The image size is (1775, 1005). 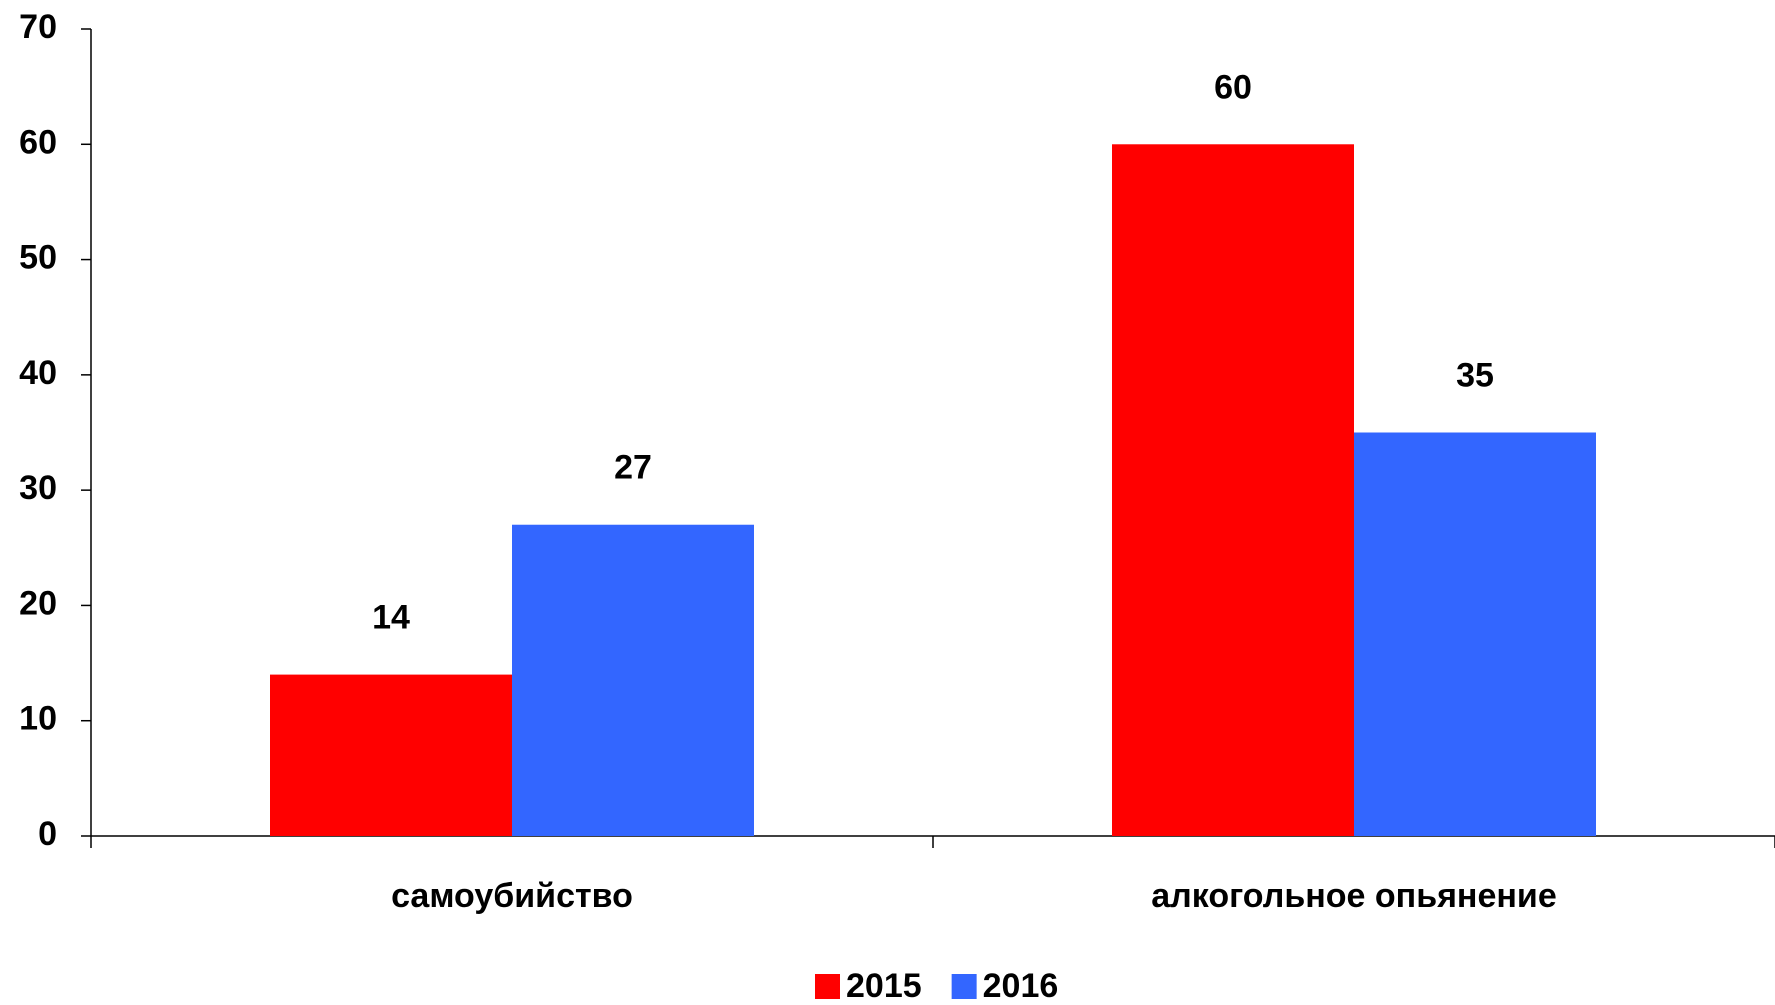 I want to click on legend-label: 2016, so click(x=1021, y=986).